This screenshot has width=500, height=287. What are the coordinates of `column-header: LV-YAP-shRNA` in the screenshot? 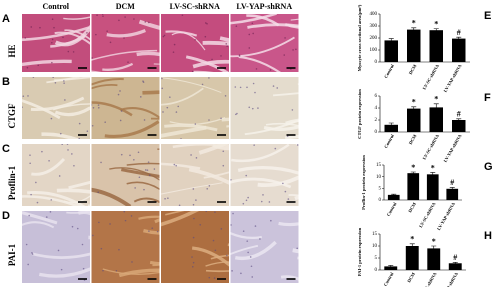 It's located at (264, 6).